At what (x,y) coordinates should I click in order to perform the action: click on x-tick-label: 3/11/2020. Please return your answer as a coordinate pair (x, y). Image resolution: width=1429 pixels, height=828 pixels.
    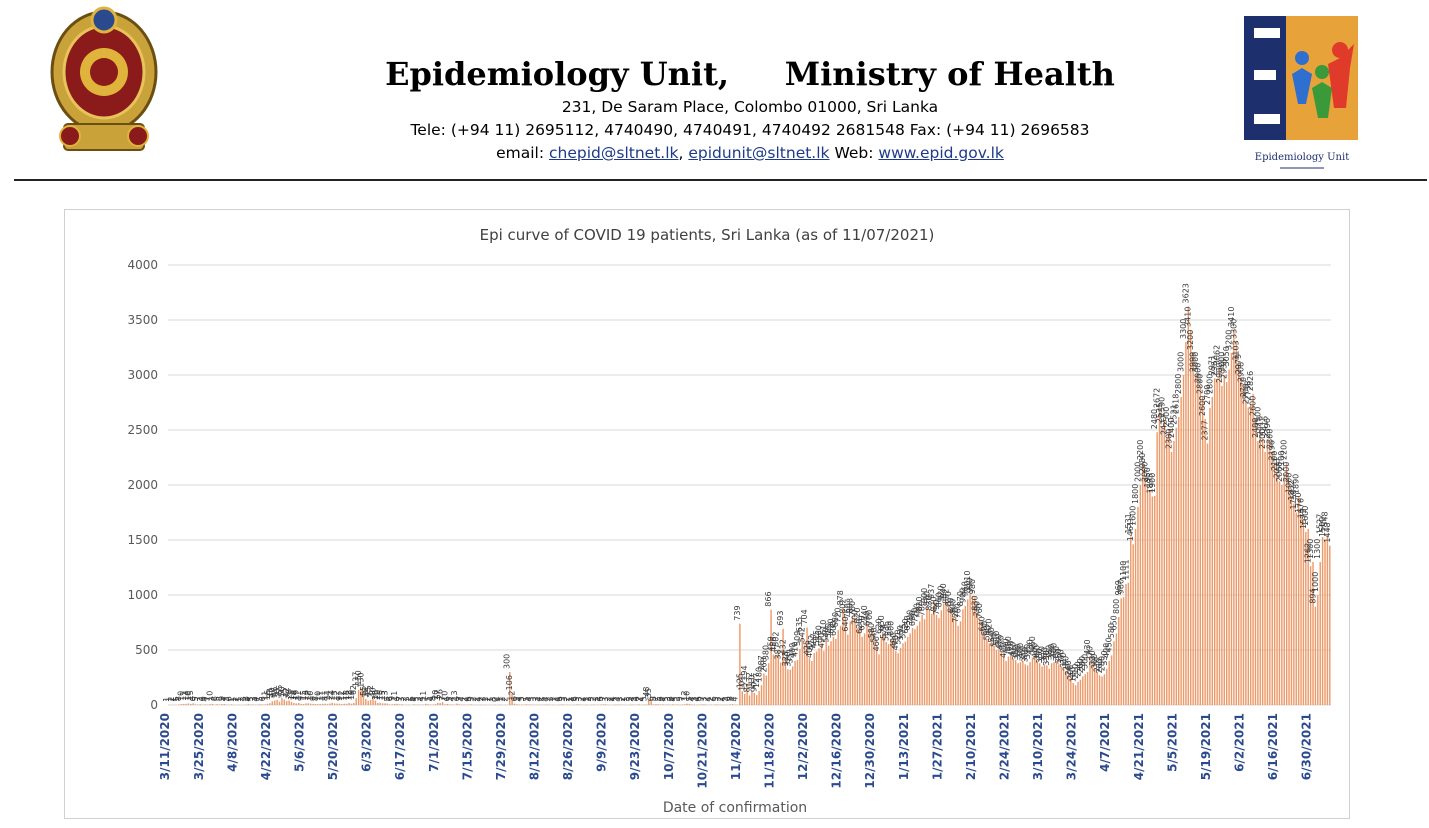
    Looking at the image, I should click on (165, 746).